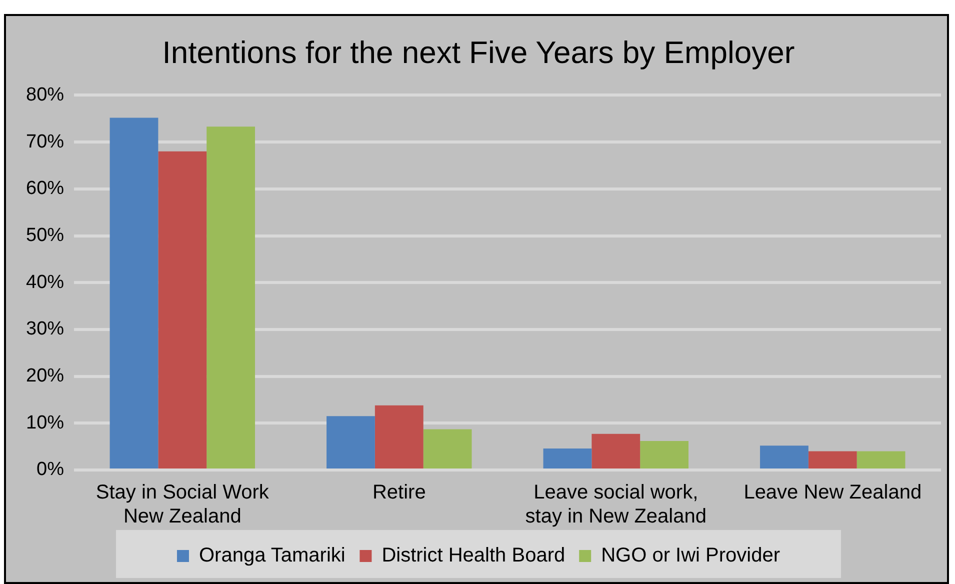  Describe the element at coordinates (45, 141) in the screenshot. I see `y-tick-label: 70%` at that location.